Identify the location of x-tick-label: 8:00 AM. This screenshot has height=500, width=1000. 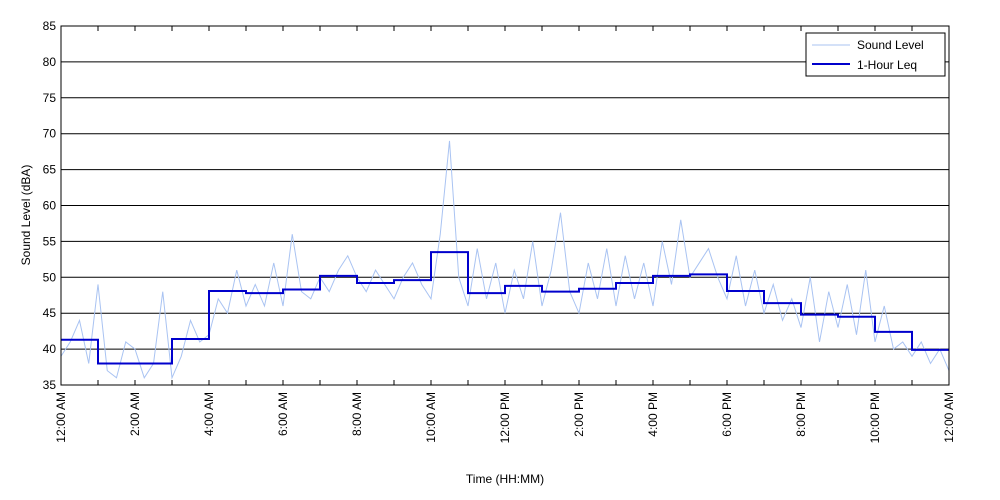
(357, 414).